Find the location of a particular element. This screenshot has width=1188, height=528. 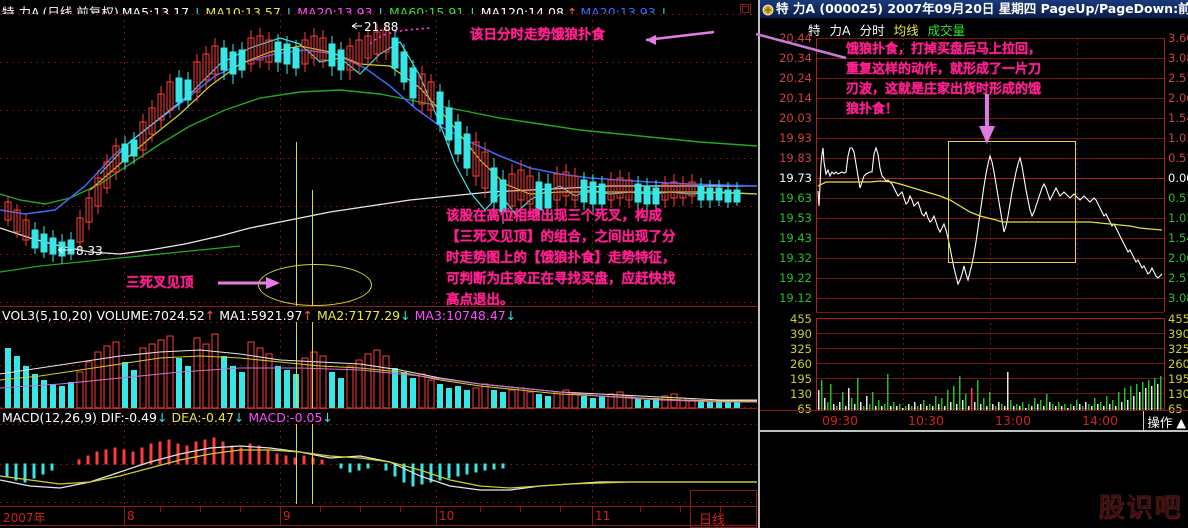

macd-arrow-icon: ↓ is located at coordinates (327, 417).